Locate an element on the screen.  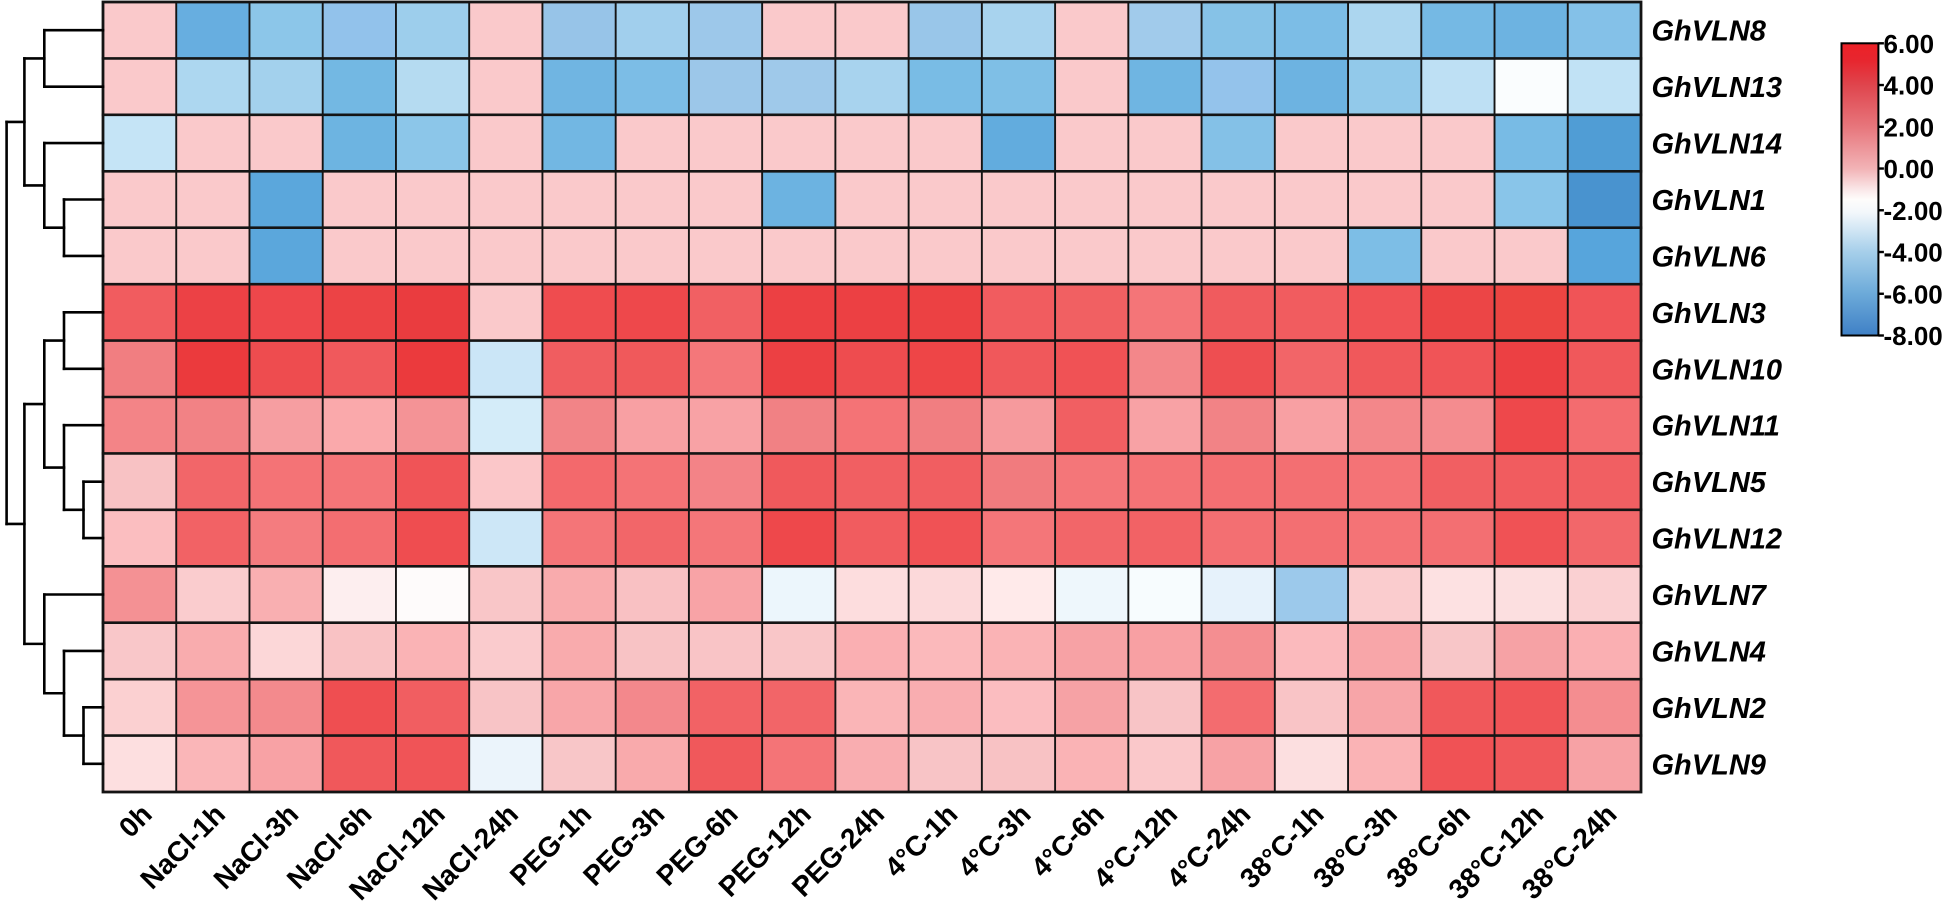
svg-text: GhVLN12 is located at coordinates (1717, 540).